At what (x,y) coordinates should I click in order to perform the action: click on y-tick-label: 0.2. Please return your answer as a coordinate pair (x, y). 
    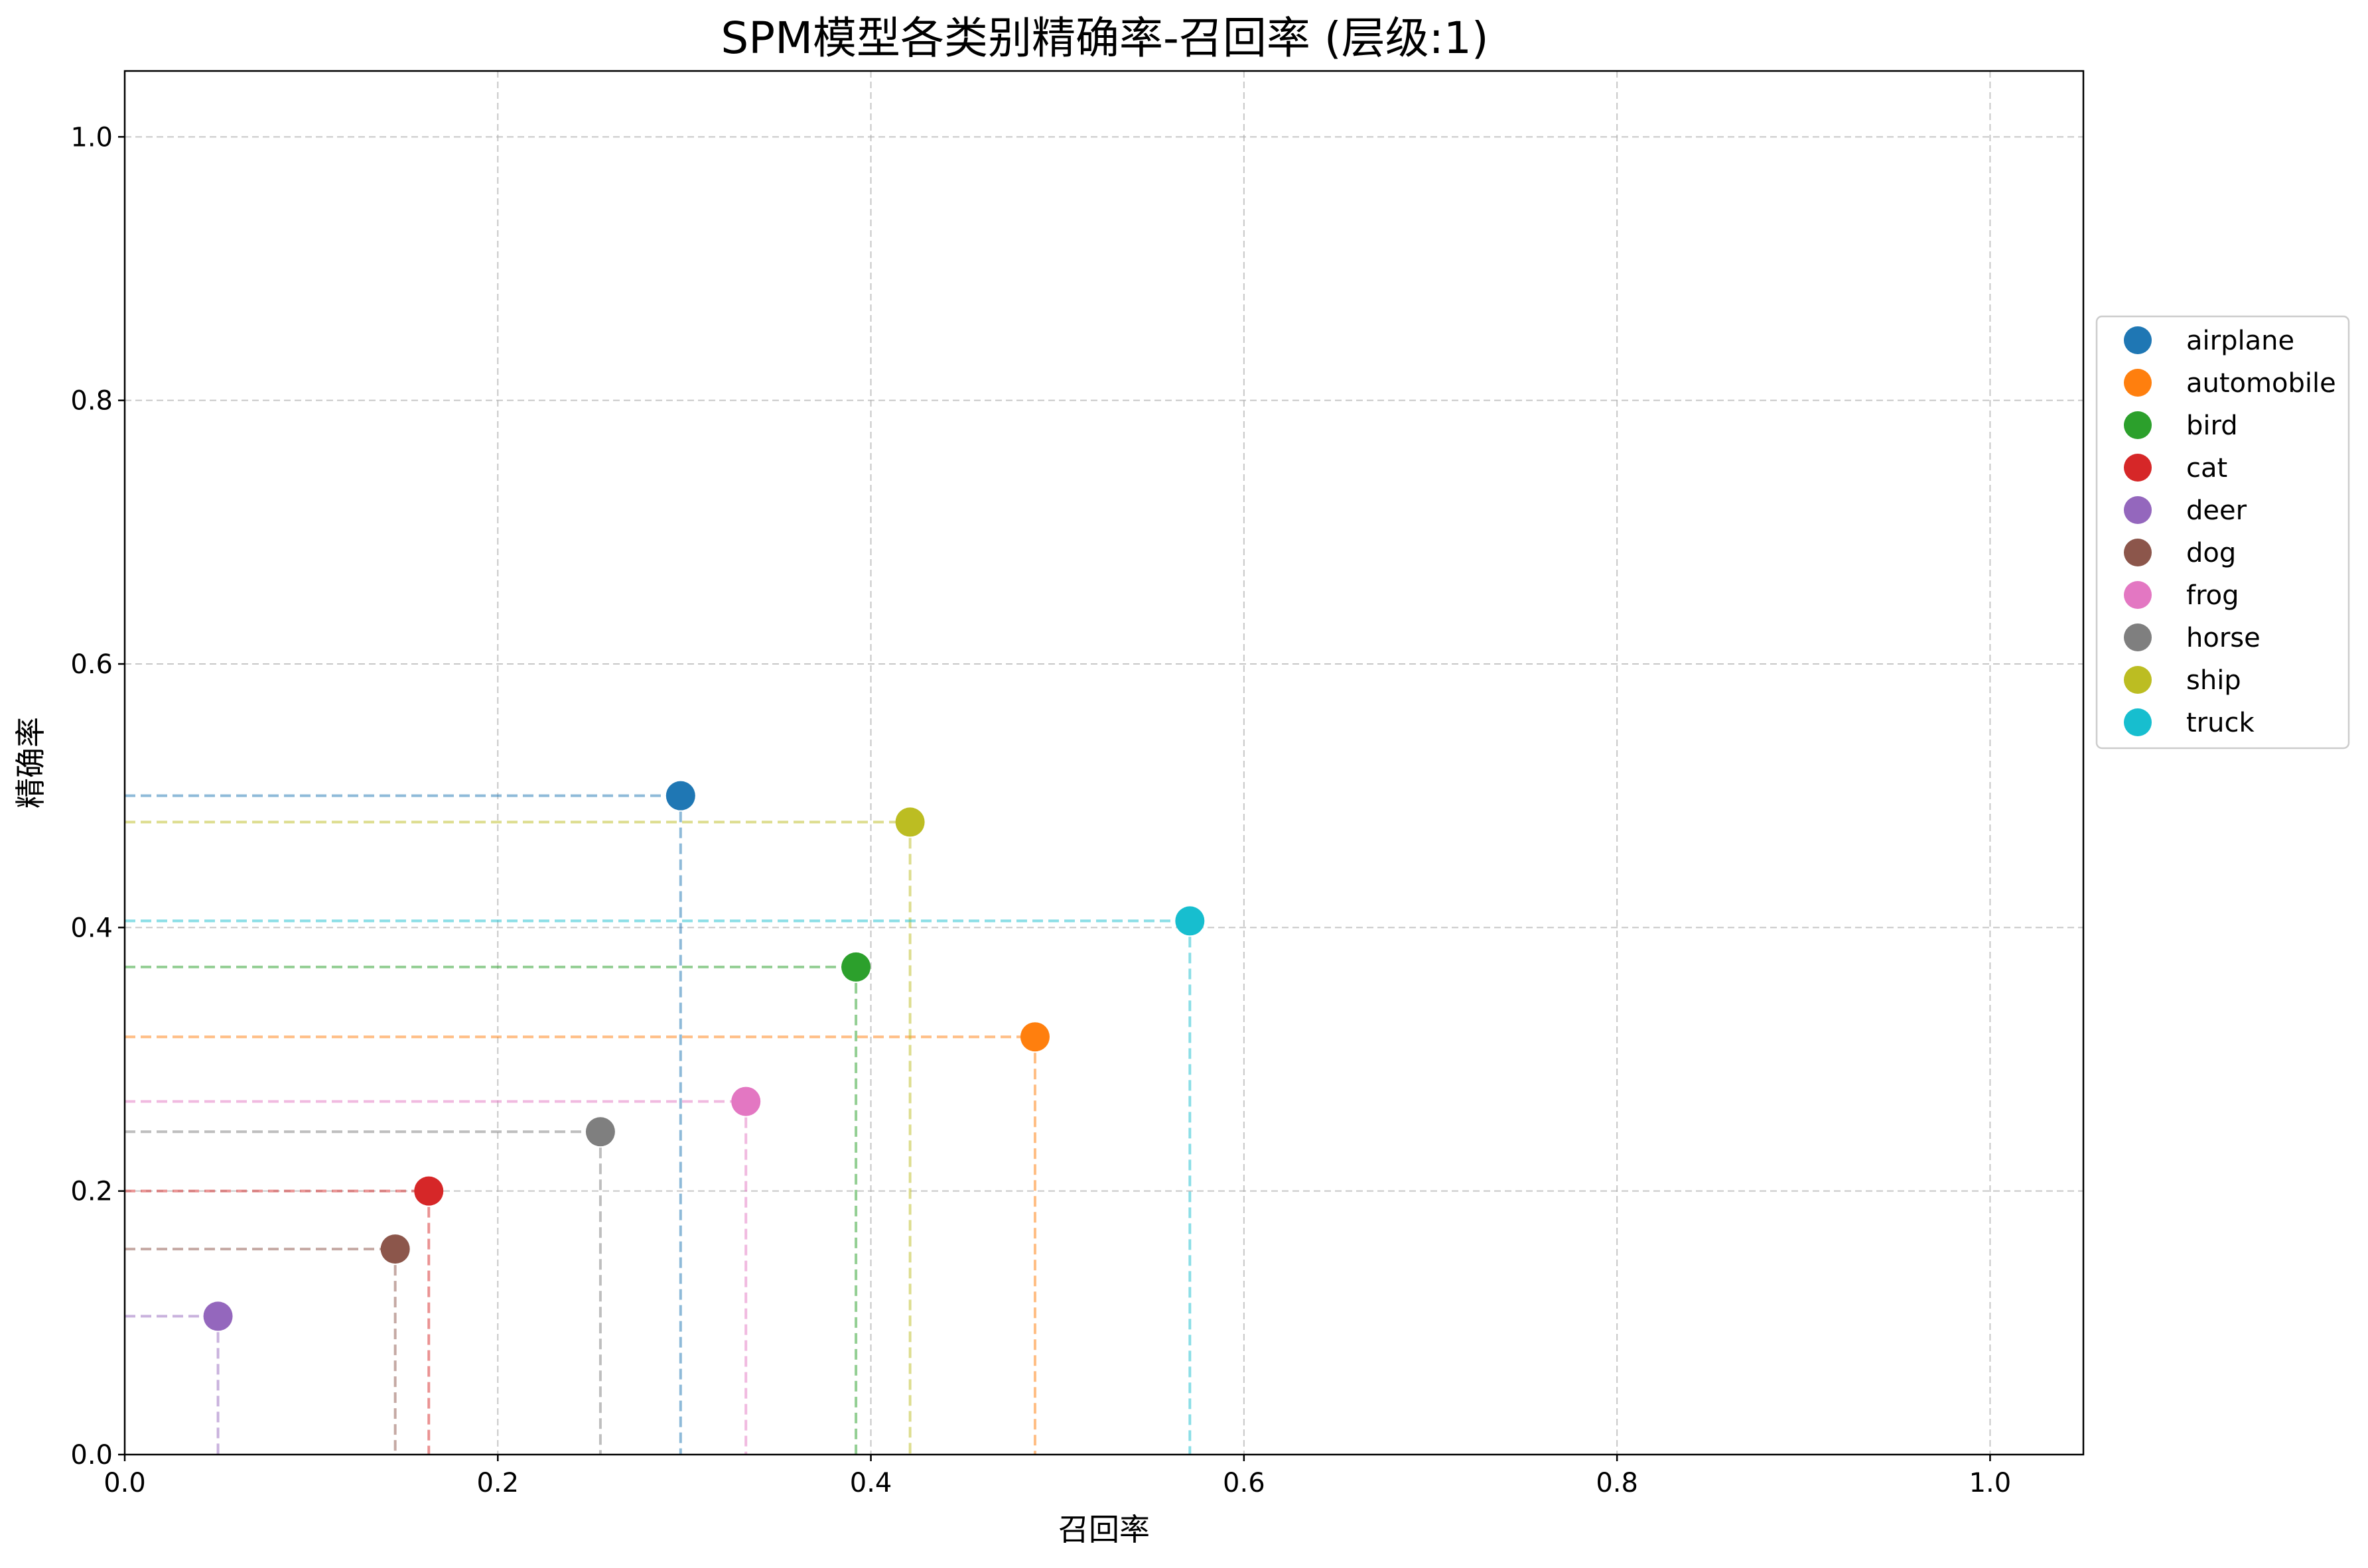
    Looking at the image, I should click on (91, 1192).